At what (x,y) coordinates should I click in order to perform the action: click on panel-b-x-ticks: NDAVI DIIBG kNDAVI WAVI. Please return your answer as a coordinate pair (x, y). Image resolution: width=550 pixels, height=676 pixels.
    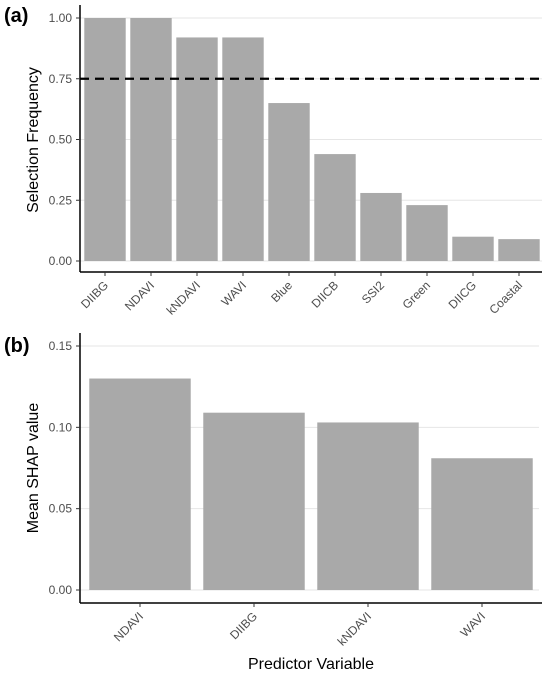
    Looking at the image, I should click on (299, 626).